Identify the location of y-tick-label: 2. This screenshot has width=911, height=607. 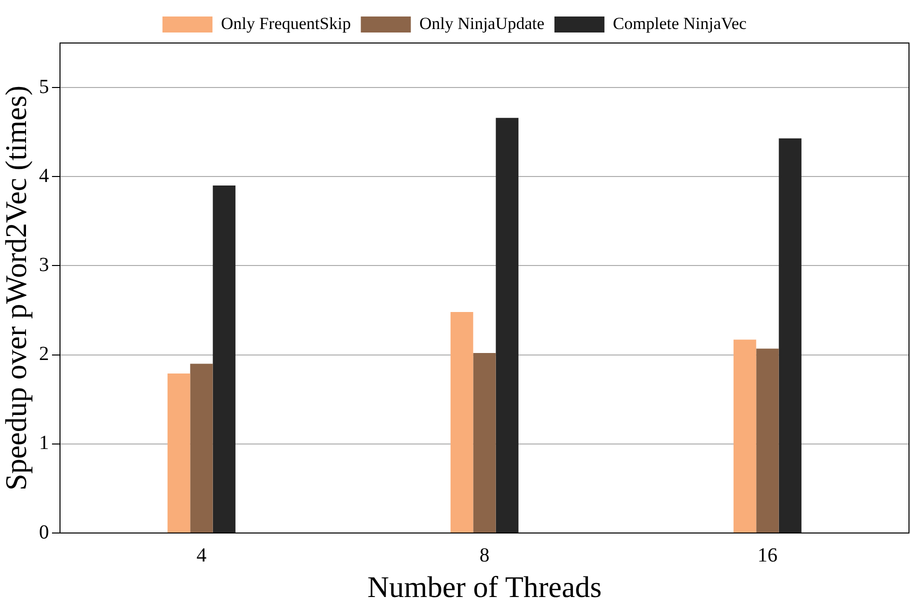
(44, 354).